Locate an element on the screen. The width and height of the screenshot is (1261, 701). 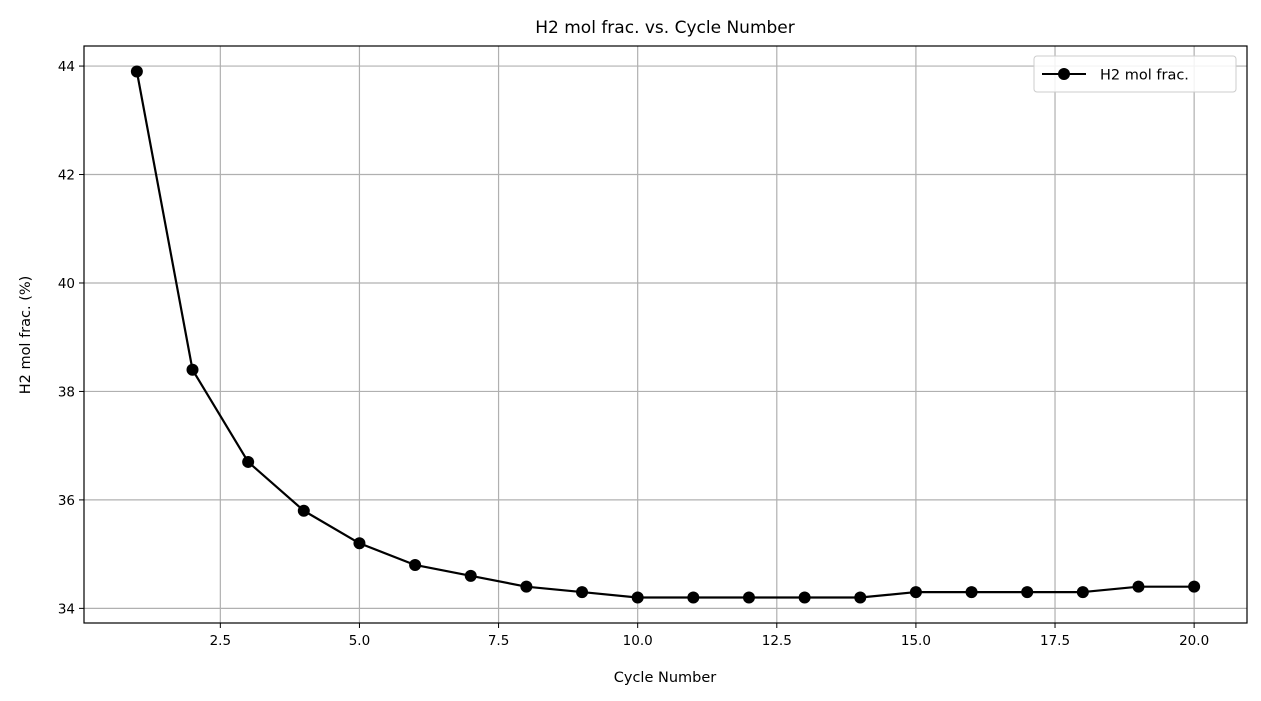
x-tick-label: 5.0 is located at coordinates (359, 641).